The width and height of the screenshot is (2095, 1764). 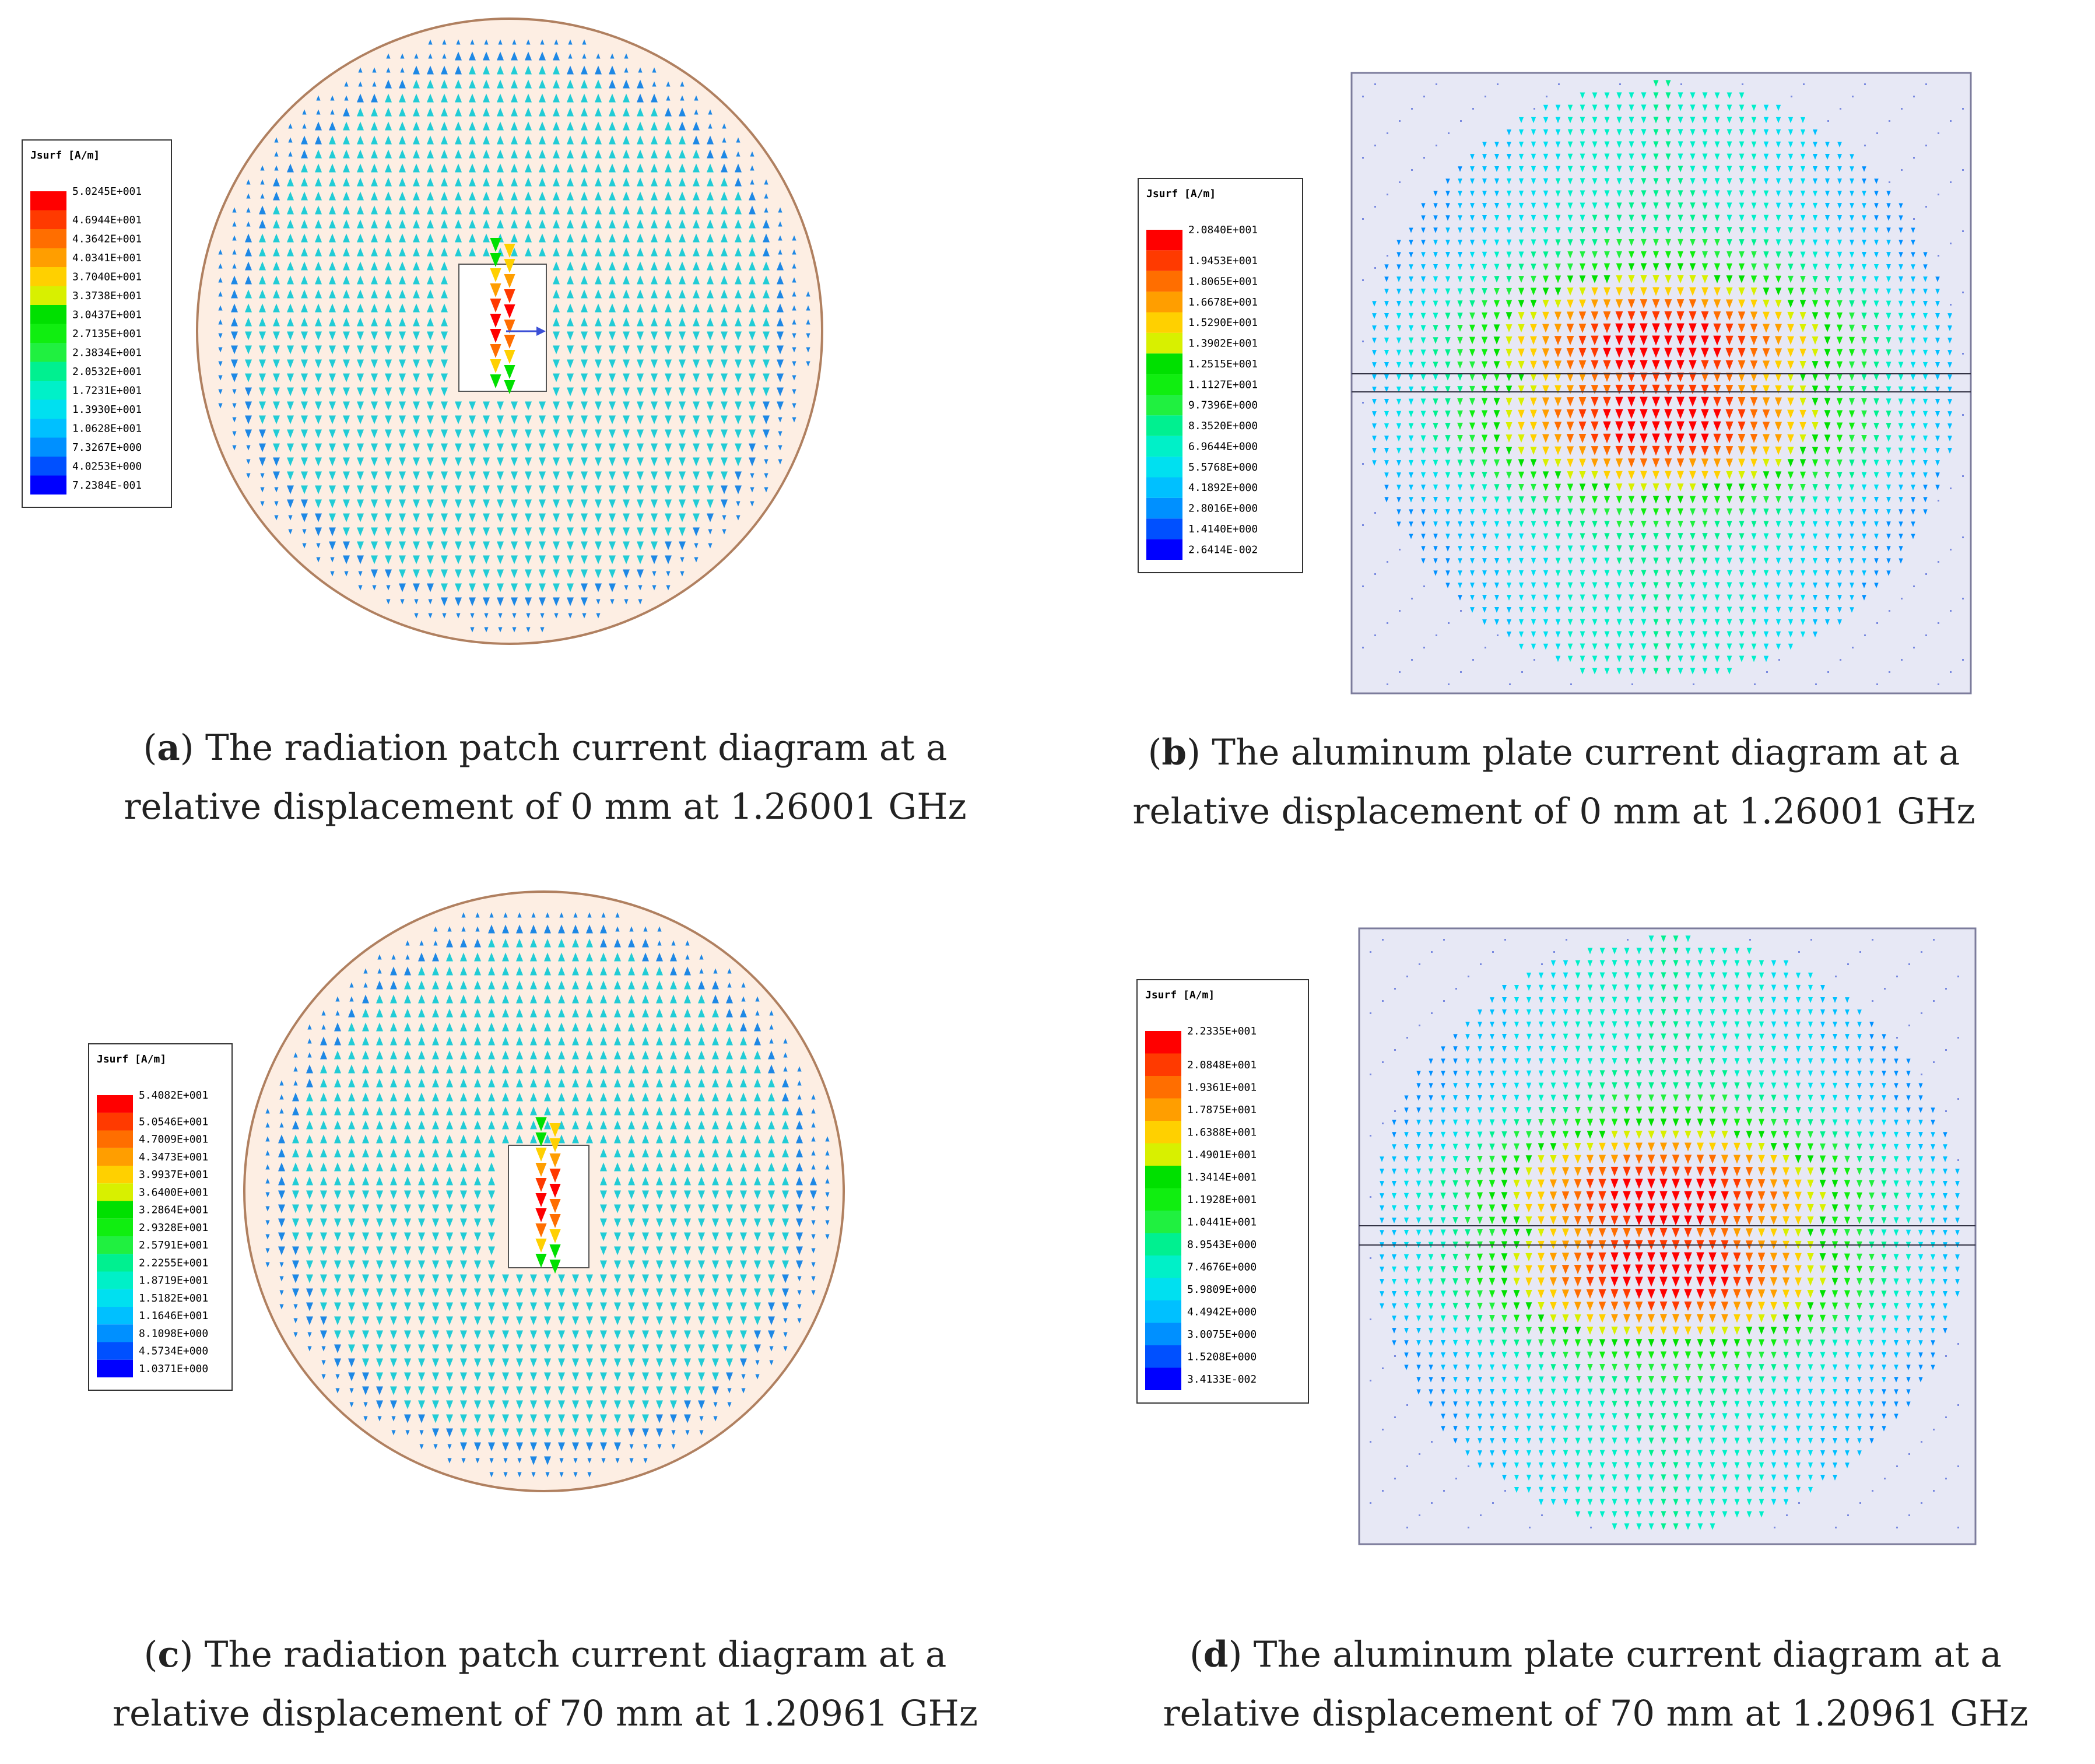 I want to click on legend-tick-label: 3.3738E+001, so click(x=107, y=296).